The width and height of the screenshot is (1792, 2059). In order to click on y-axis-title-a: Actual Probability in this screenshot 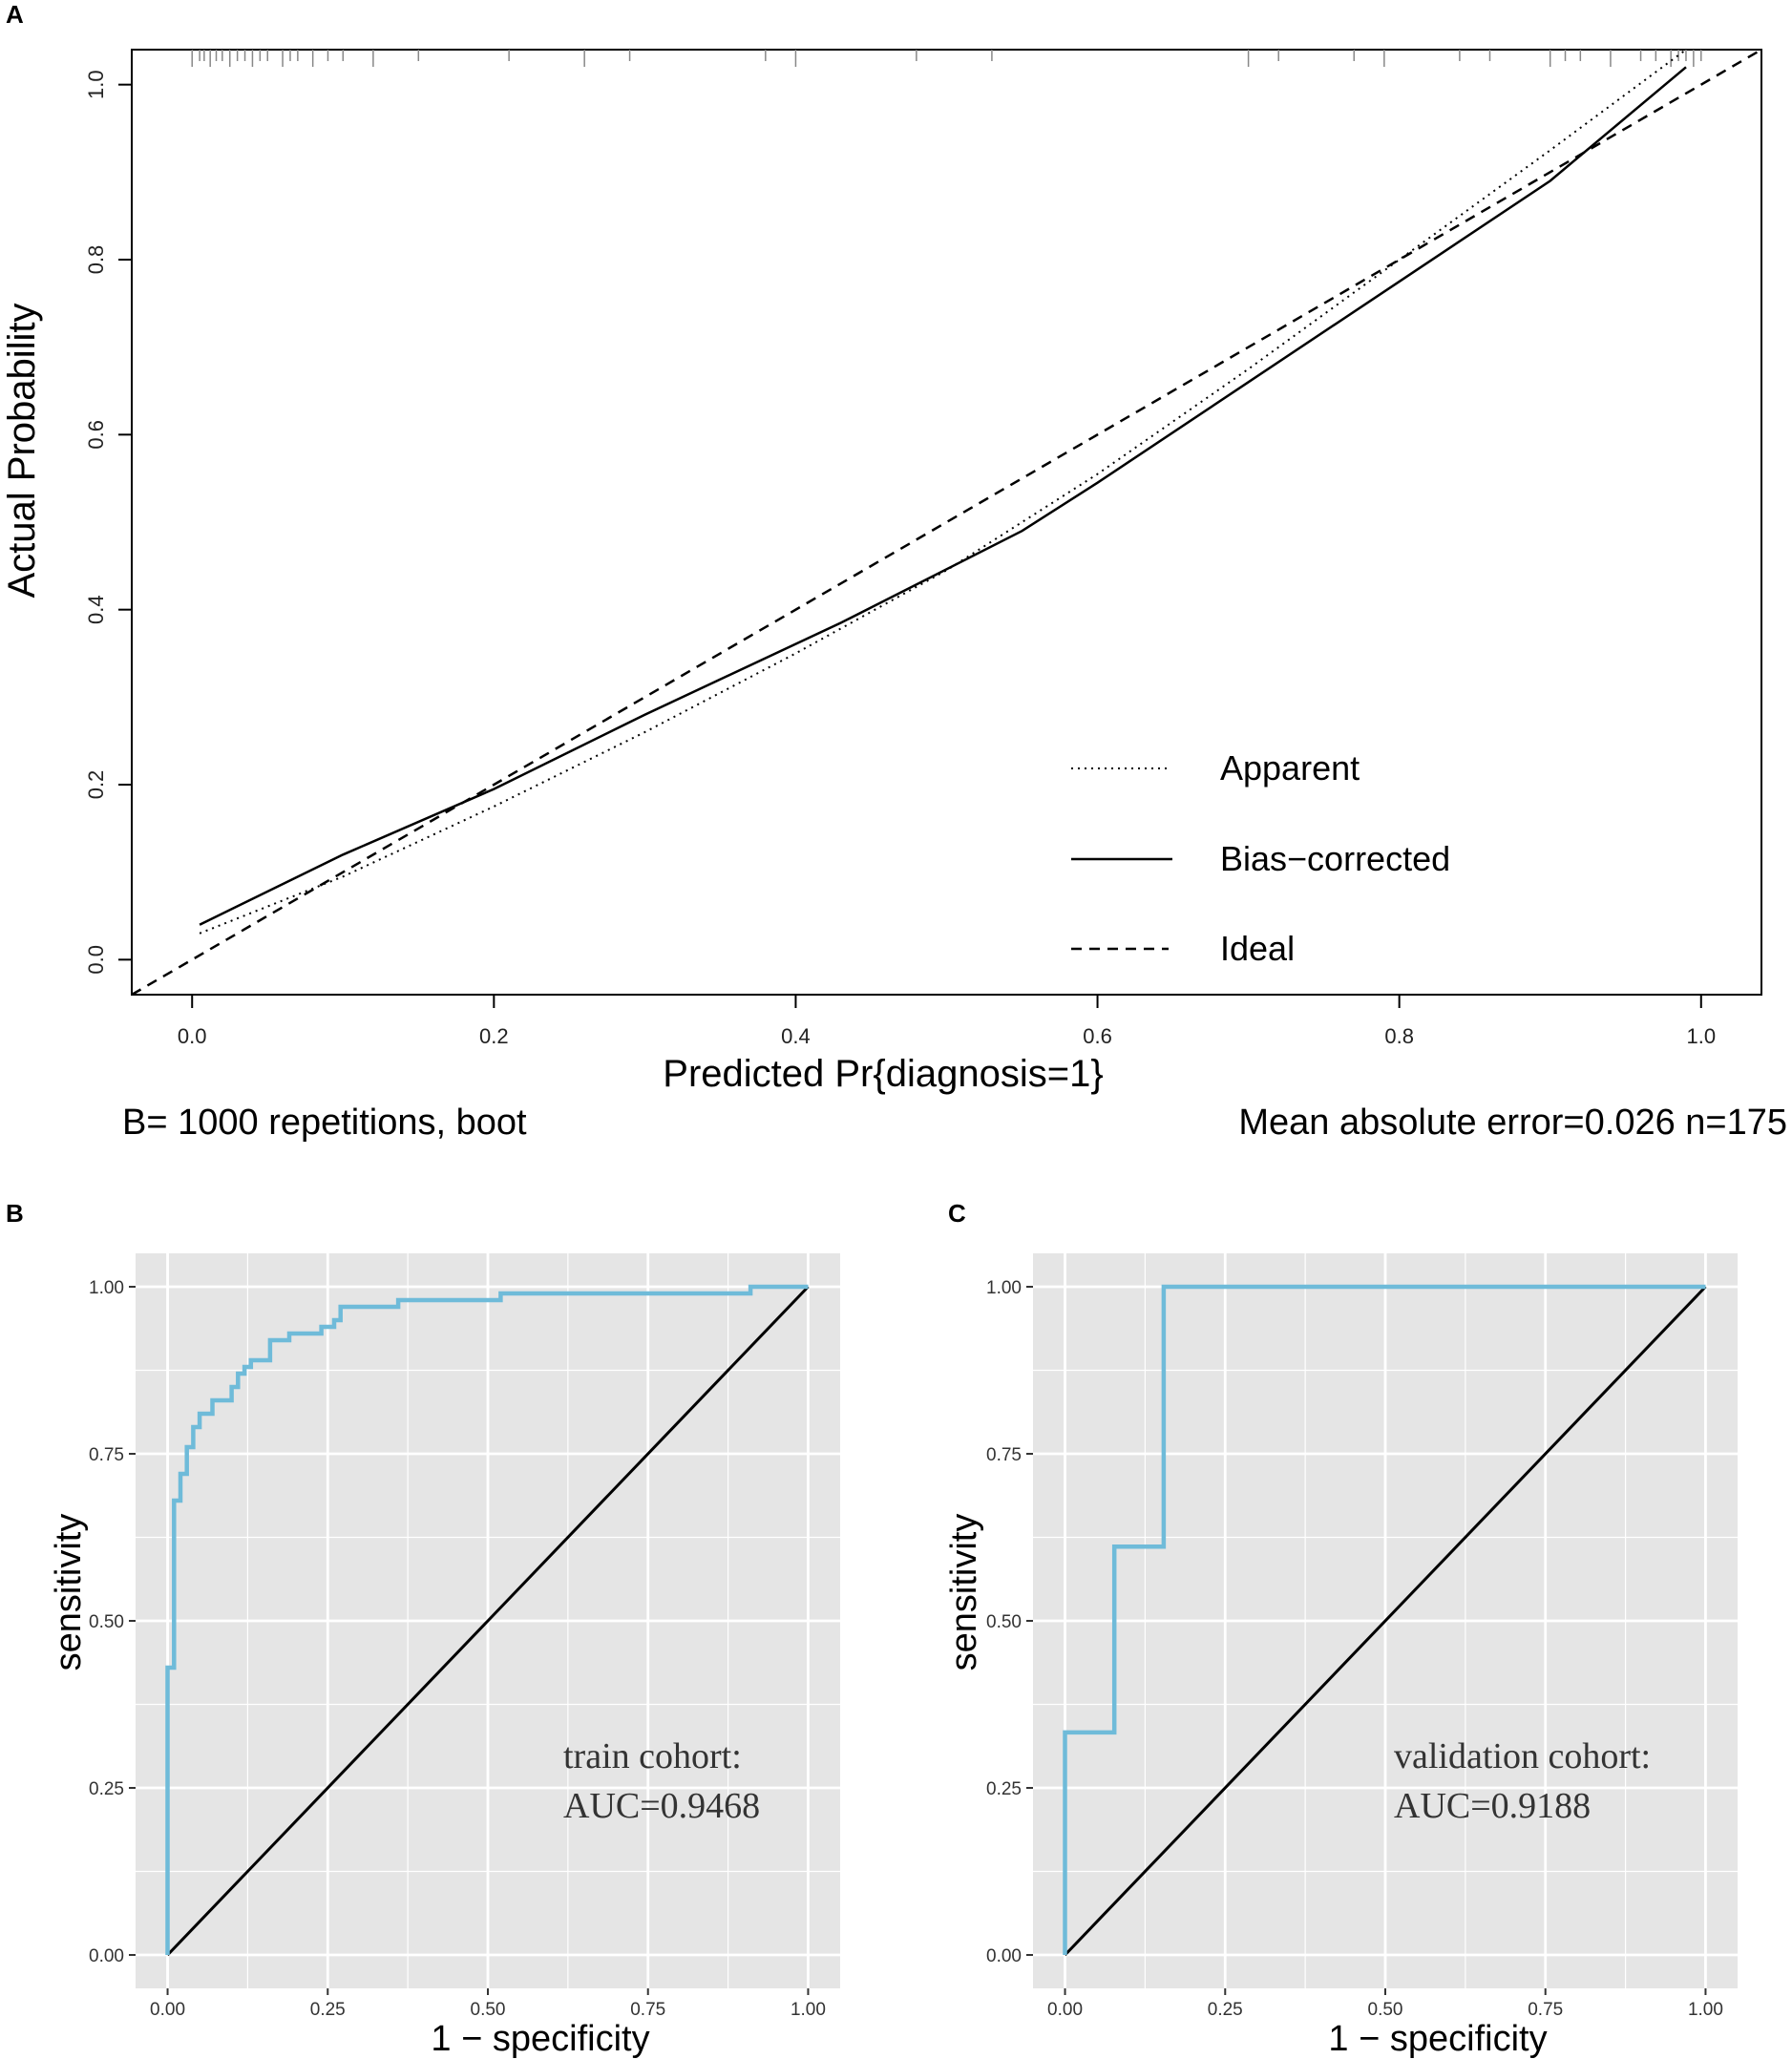, I will do `click(22, 450)`.